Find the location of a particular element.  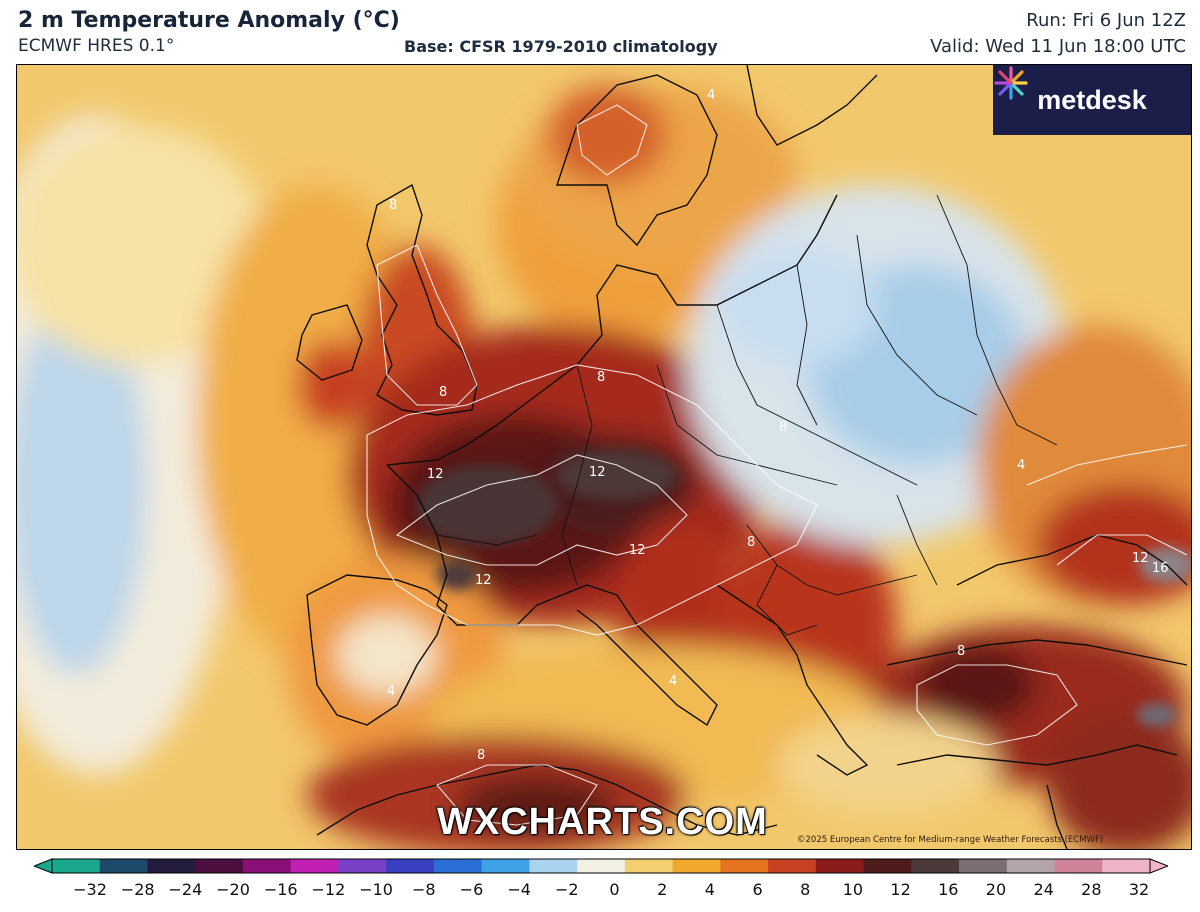

colorbar-tick-label: 20 is located at coordinates (996, 889).